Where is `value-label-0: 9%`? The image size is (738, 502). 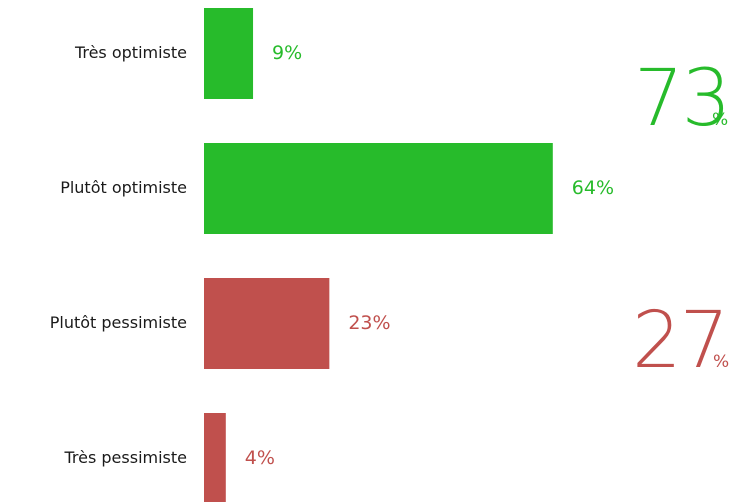
value-label-0: 9% is located at coordinates (287, 53).